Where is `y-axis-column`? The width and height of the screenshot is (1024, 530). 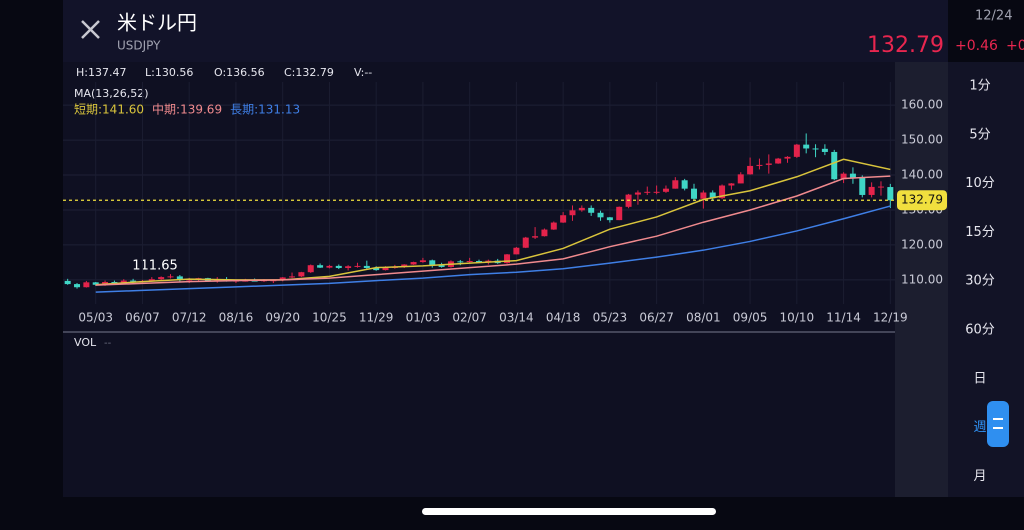 y-axis-column is located at coordinates (921, 279).